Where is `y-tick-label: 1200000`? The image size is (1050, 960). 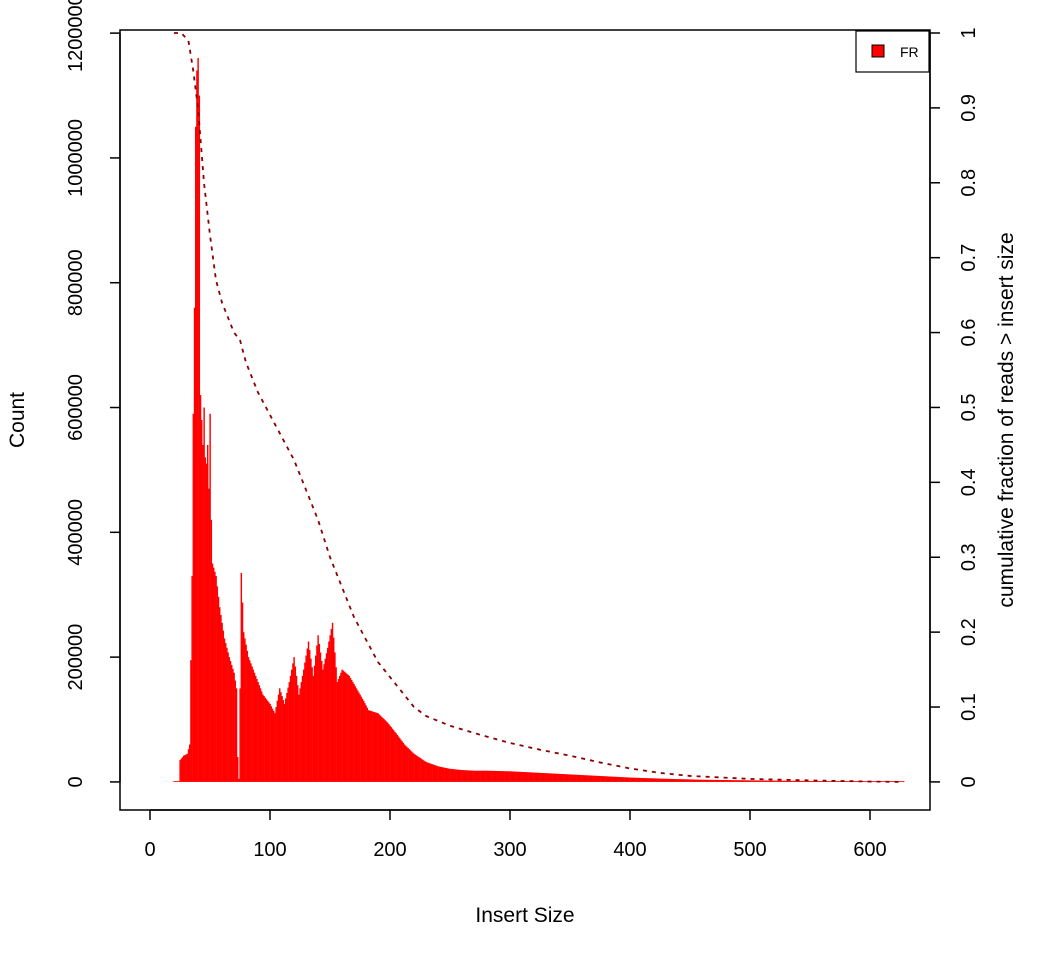
y-tick-label: 1200000 is located at coordinates (76, 36).